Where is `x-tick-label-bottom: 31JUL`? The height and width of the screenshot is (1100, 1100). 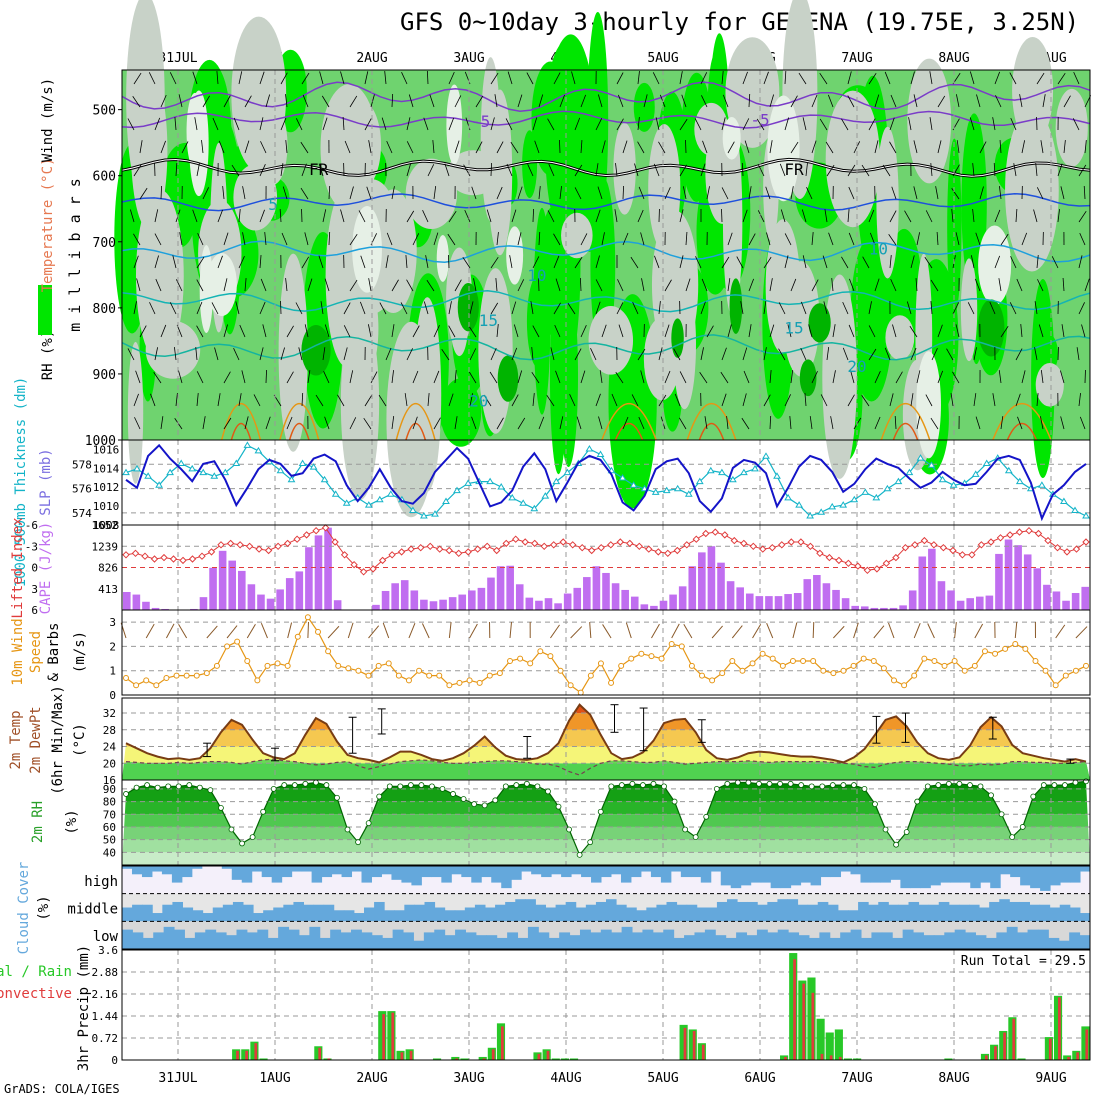
x-tick-label-bottom: 31JUL is located at coordinates (177, 1078).